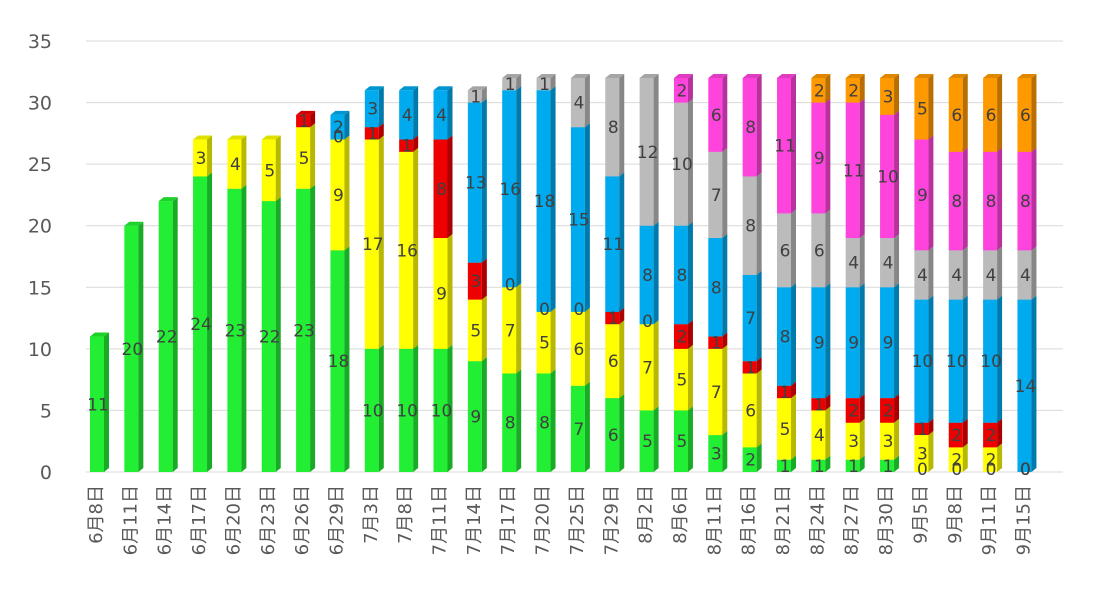 The width and height of the screenshot is (1098, 595). I want to click on data-label: 20, so click(133, 350).